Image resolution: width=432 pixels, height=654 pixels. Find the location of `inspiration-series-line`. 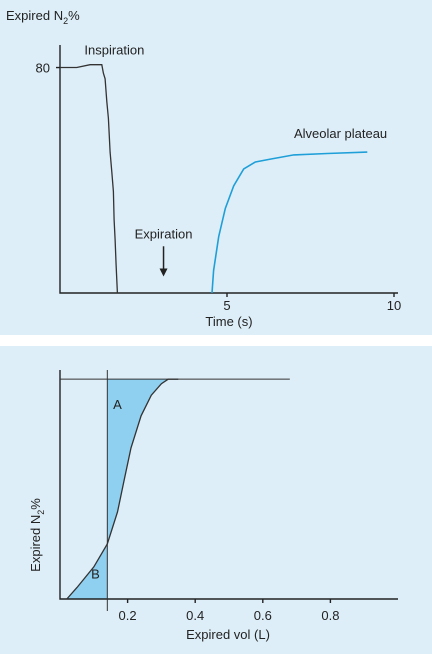

inspiration-series-line is located at coordinates (89, 179).